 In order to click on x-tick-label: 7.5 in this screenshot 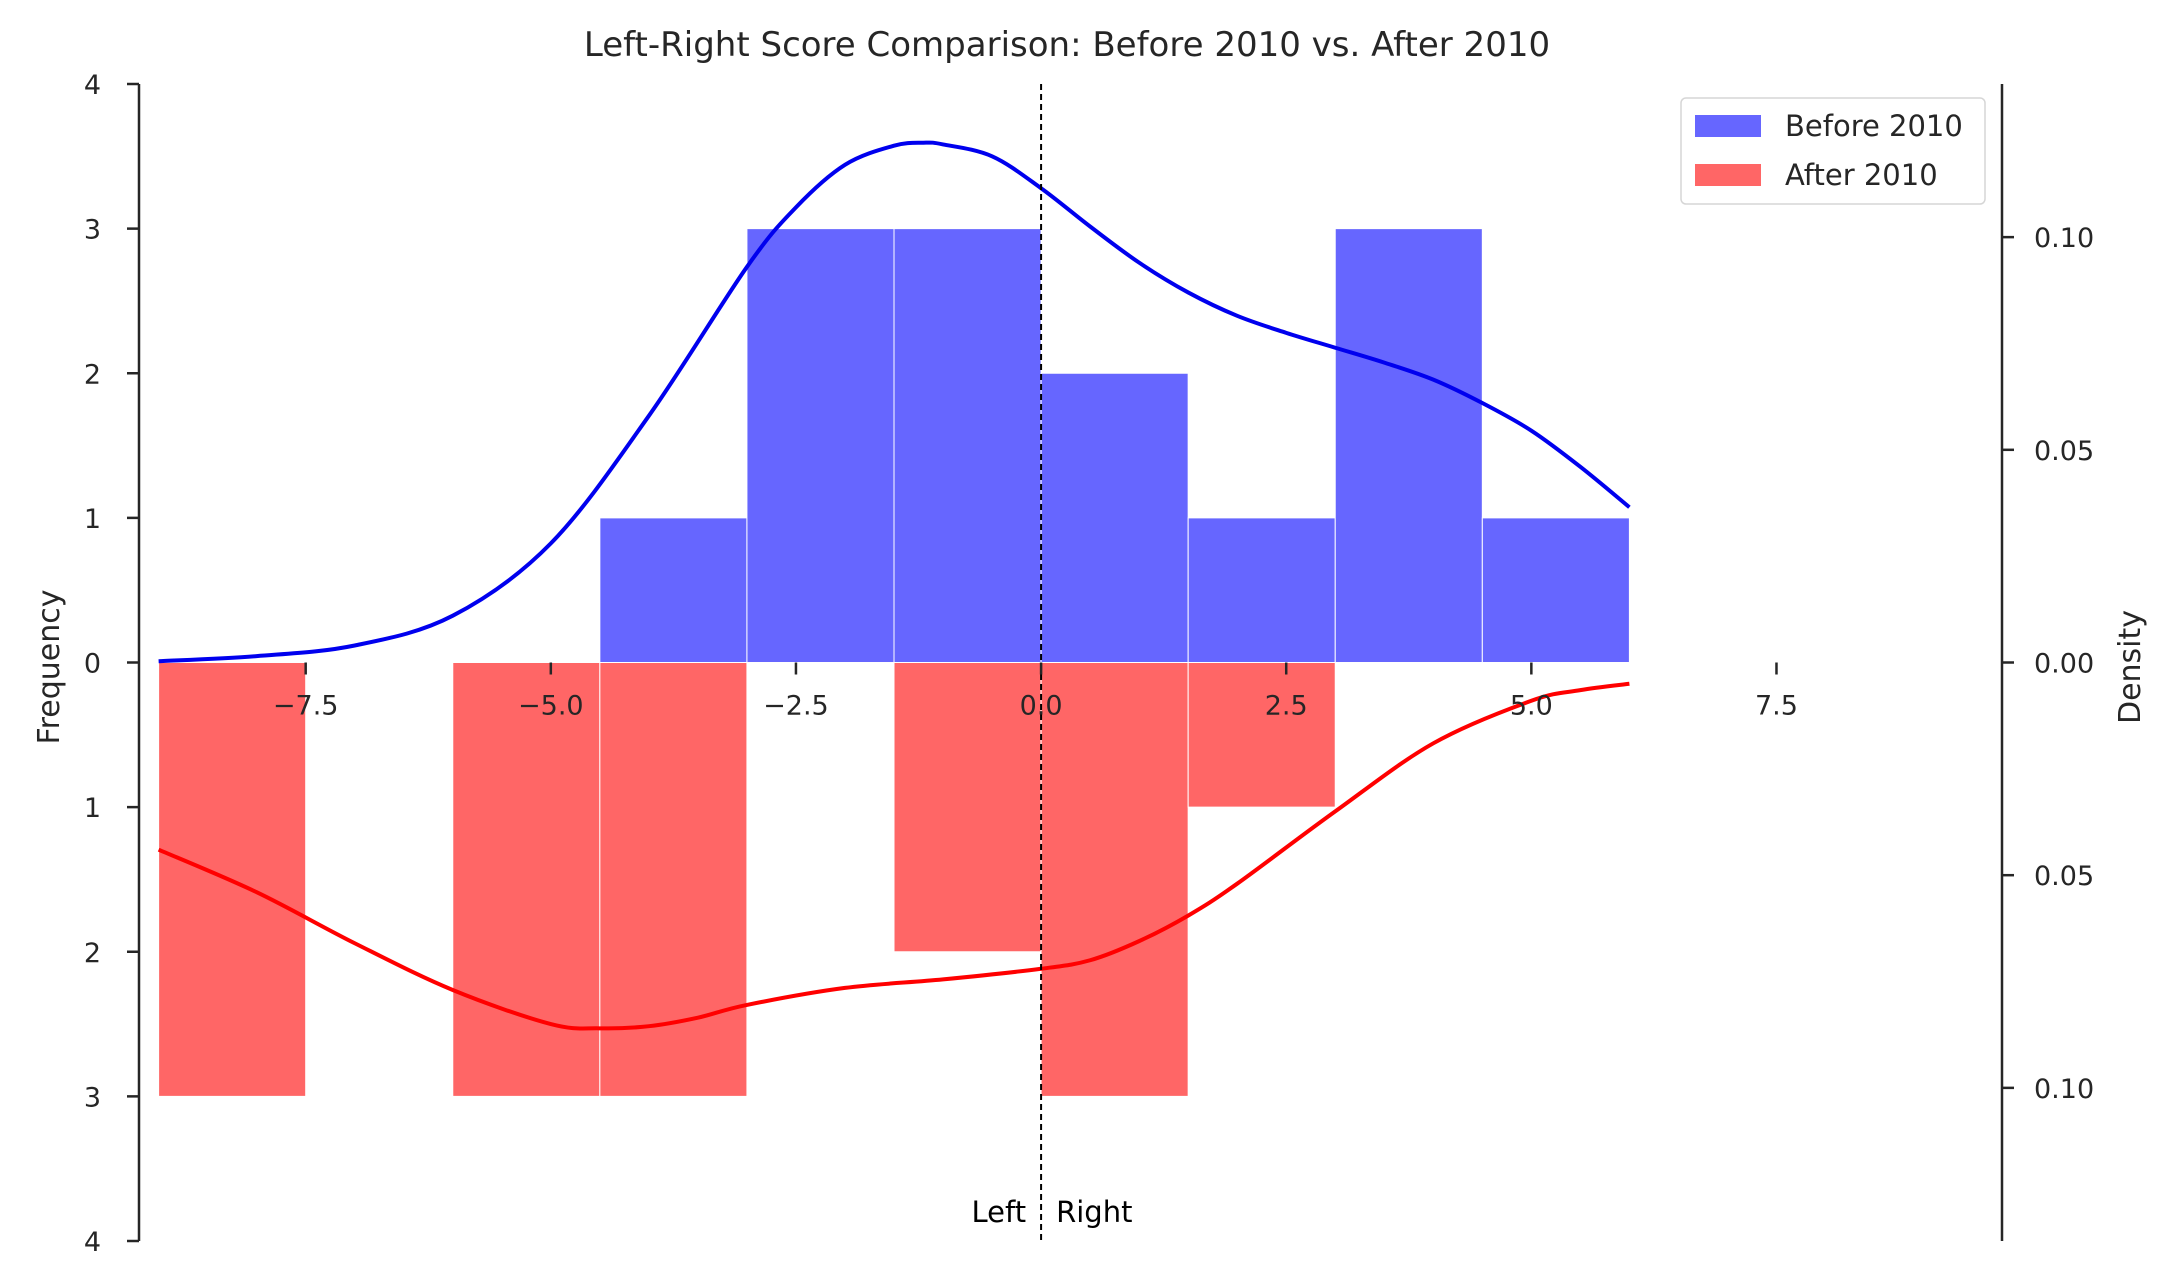, I will do `click(1776, 706)`.